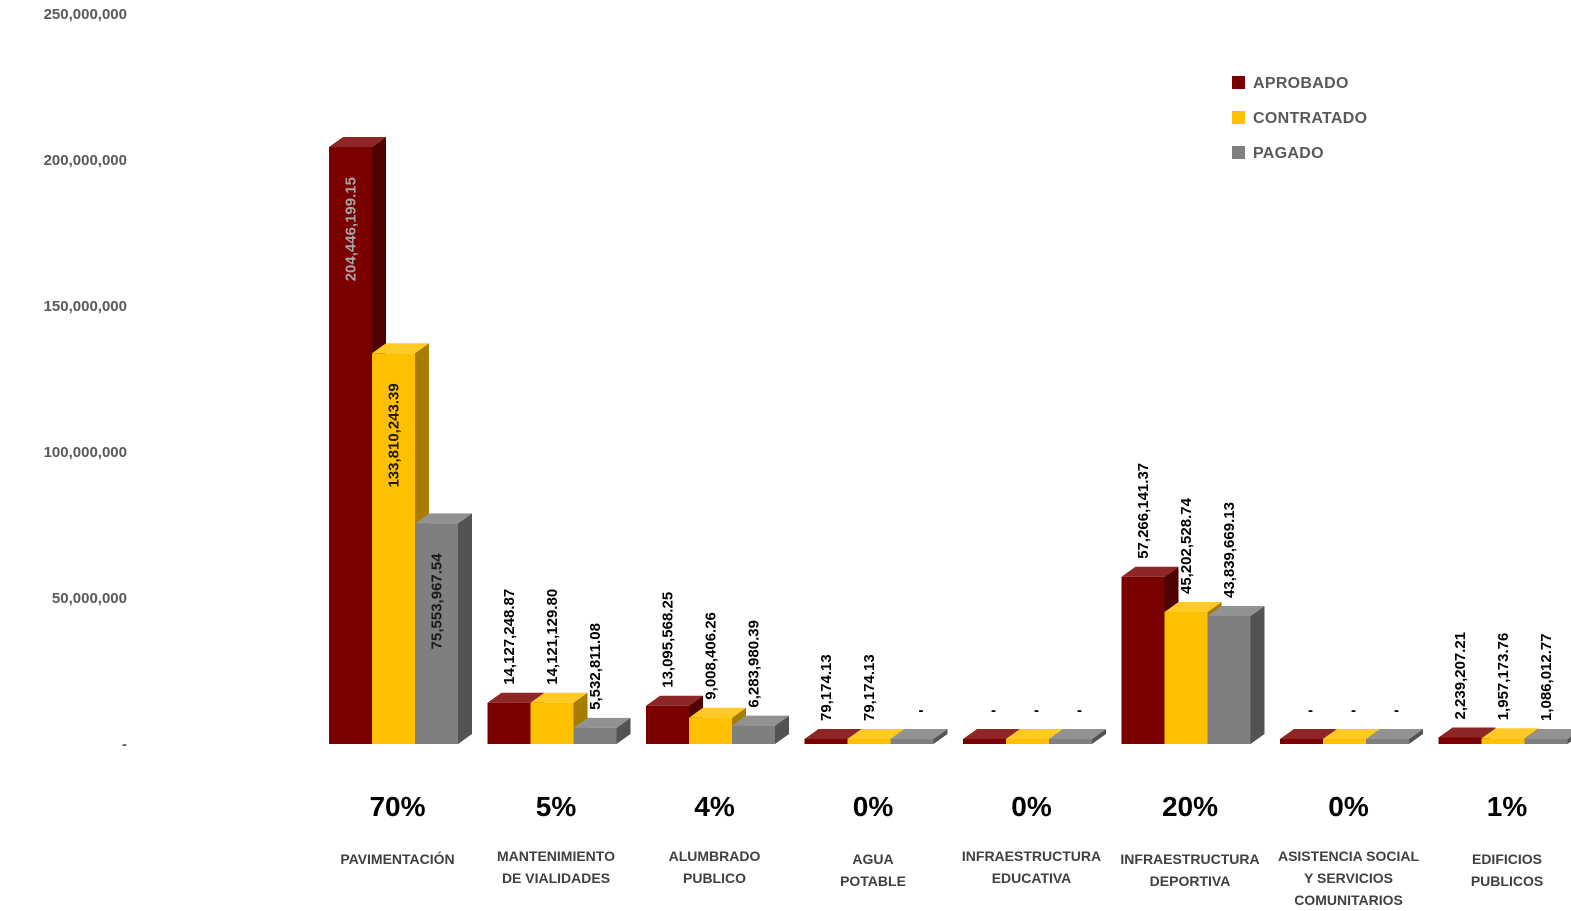 Image resolution: width=1571 pixels, height=911 pixels. I want to click on bar-contratado, so click(717, 725).